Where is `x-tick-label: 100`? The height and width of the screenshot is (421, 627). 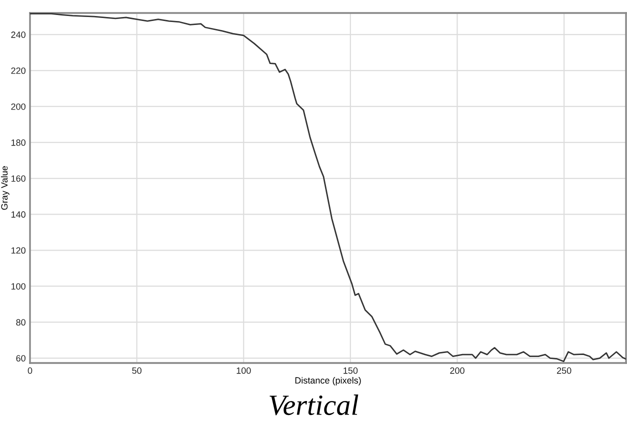 x-tick-label: 100 is located at coordinates (243, 370).